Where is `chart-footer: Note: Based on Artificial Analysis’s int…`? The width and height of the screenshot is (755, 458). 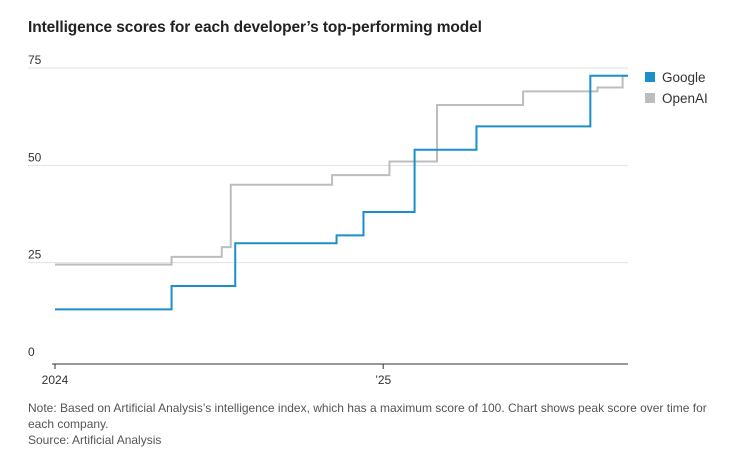 chart-footer: Note: Based on Artificial Analysis’s int… is located at coordinates (378, 424).